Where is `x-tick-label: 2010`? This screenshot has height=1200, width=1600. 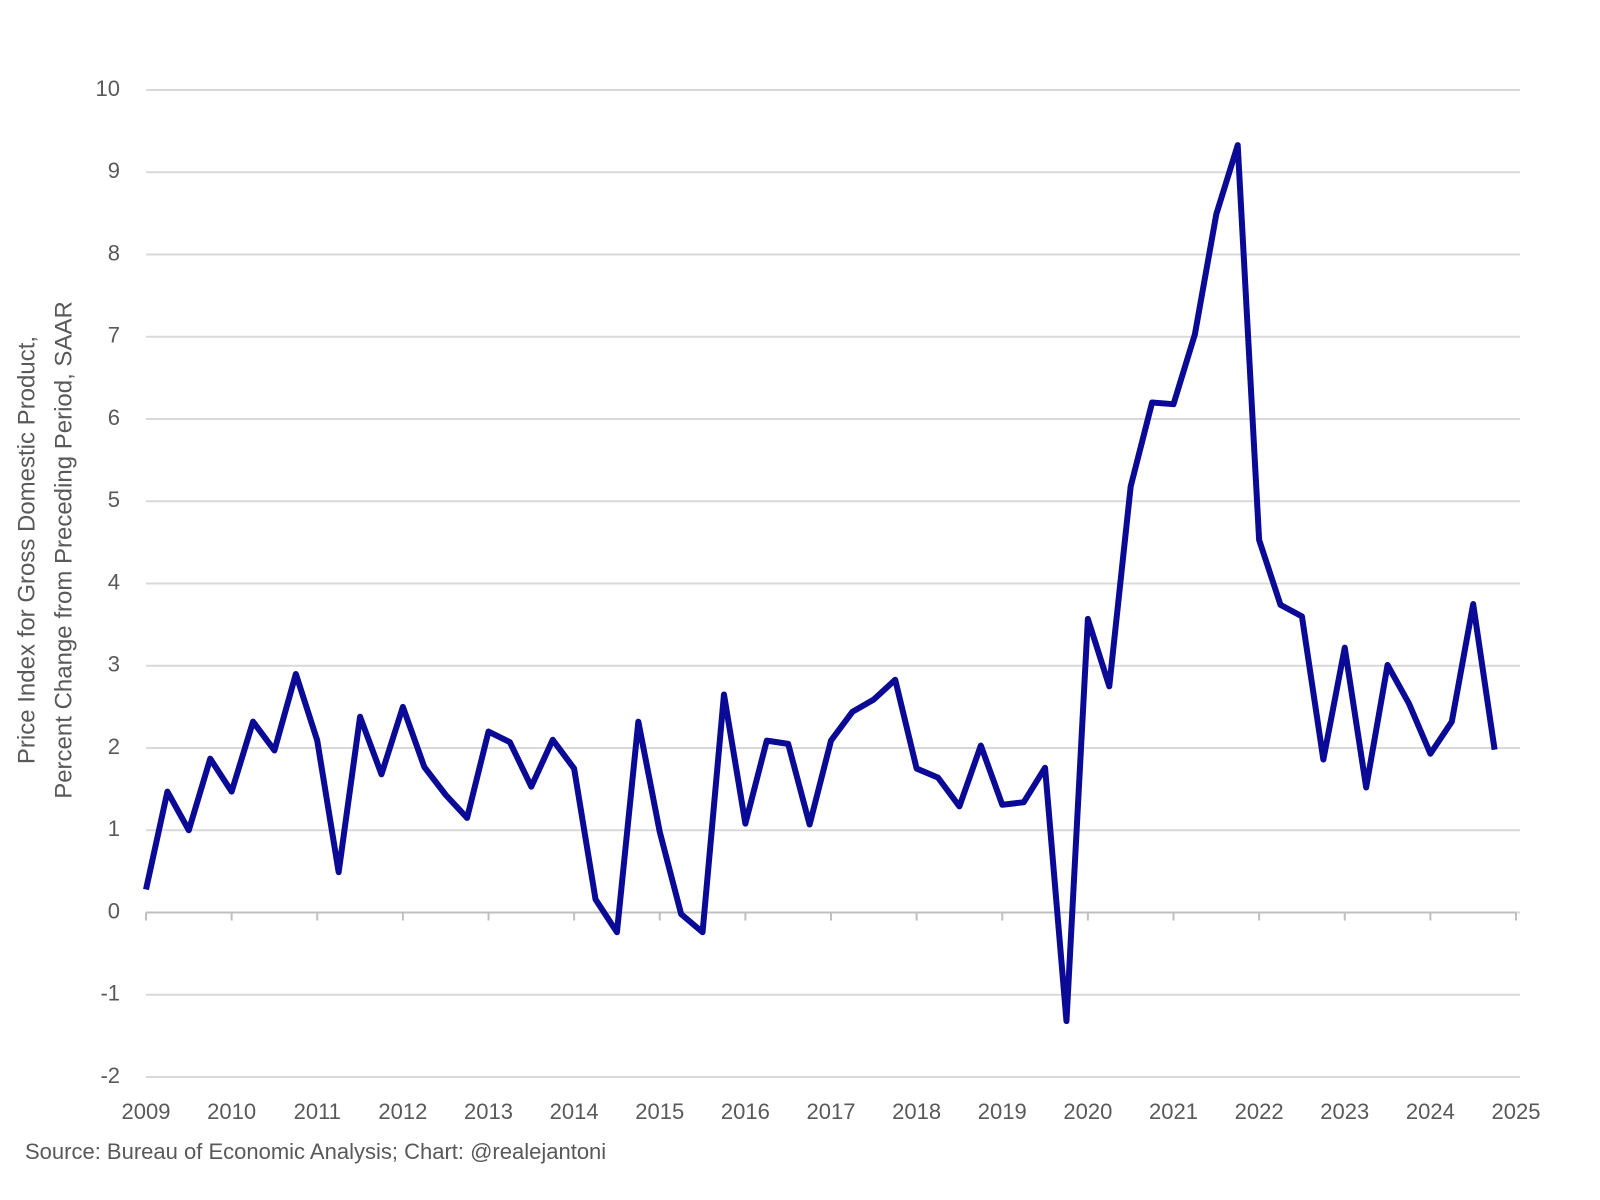
x-tick-label: 2010 is located at coordinates (231, 1111).